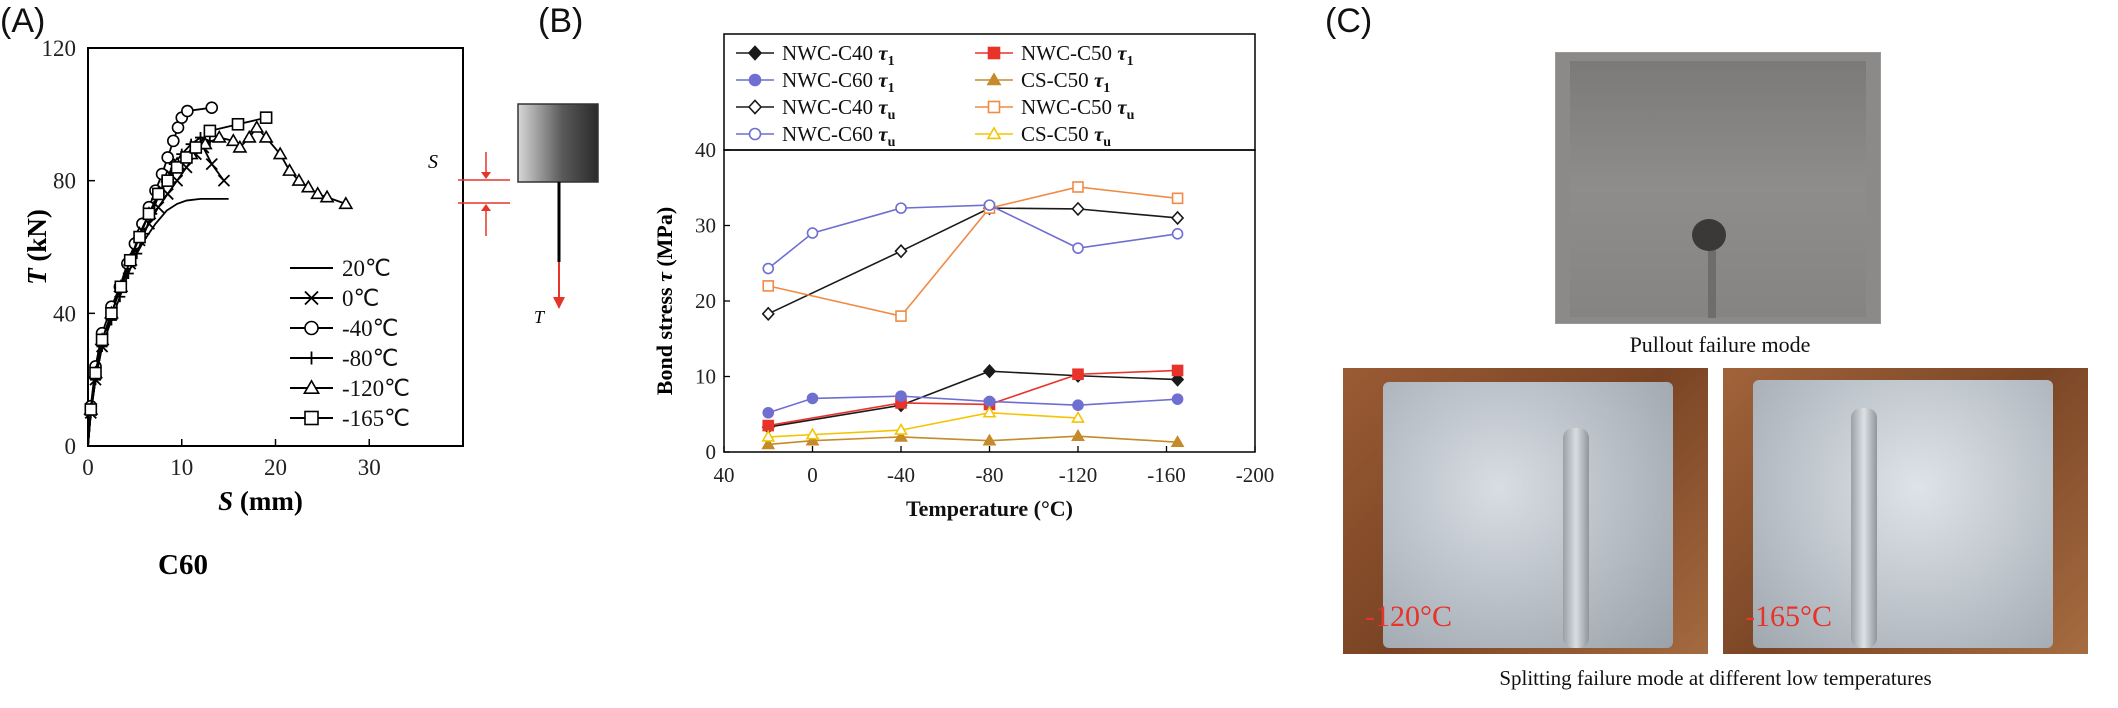 The width and height of the screenshot is (2118, 708). Describe the element at coordinates (561, 21) in the screenshot. I see `panel-label-b: (B)` at that location.